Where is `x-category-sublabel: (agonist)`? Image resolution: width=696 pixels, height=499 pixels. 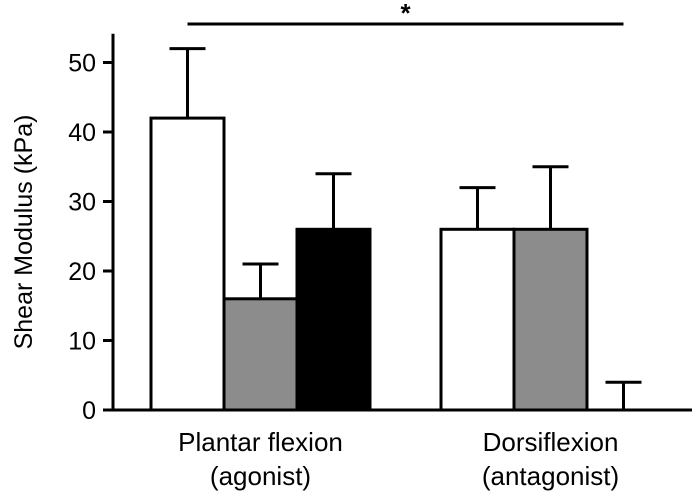
x-category-sublabel: (agonist) is located at coordinates (260, 476).